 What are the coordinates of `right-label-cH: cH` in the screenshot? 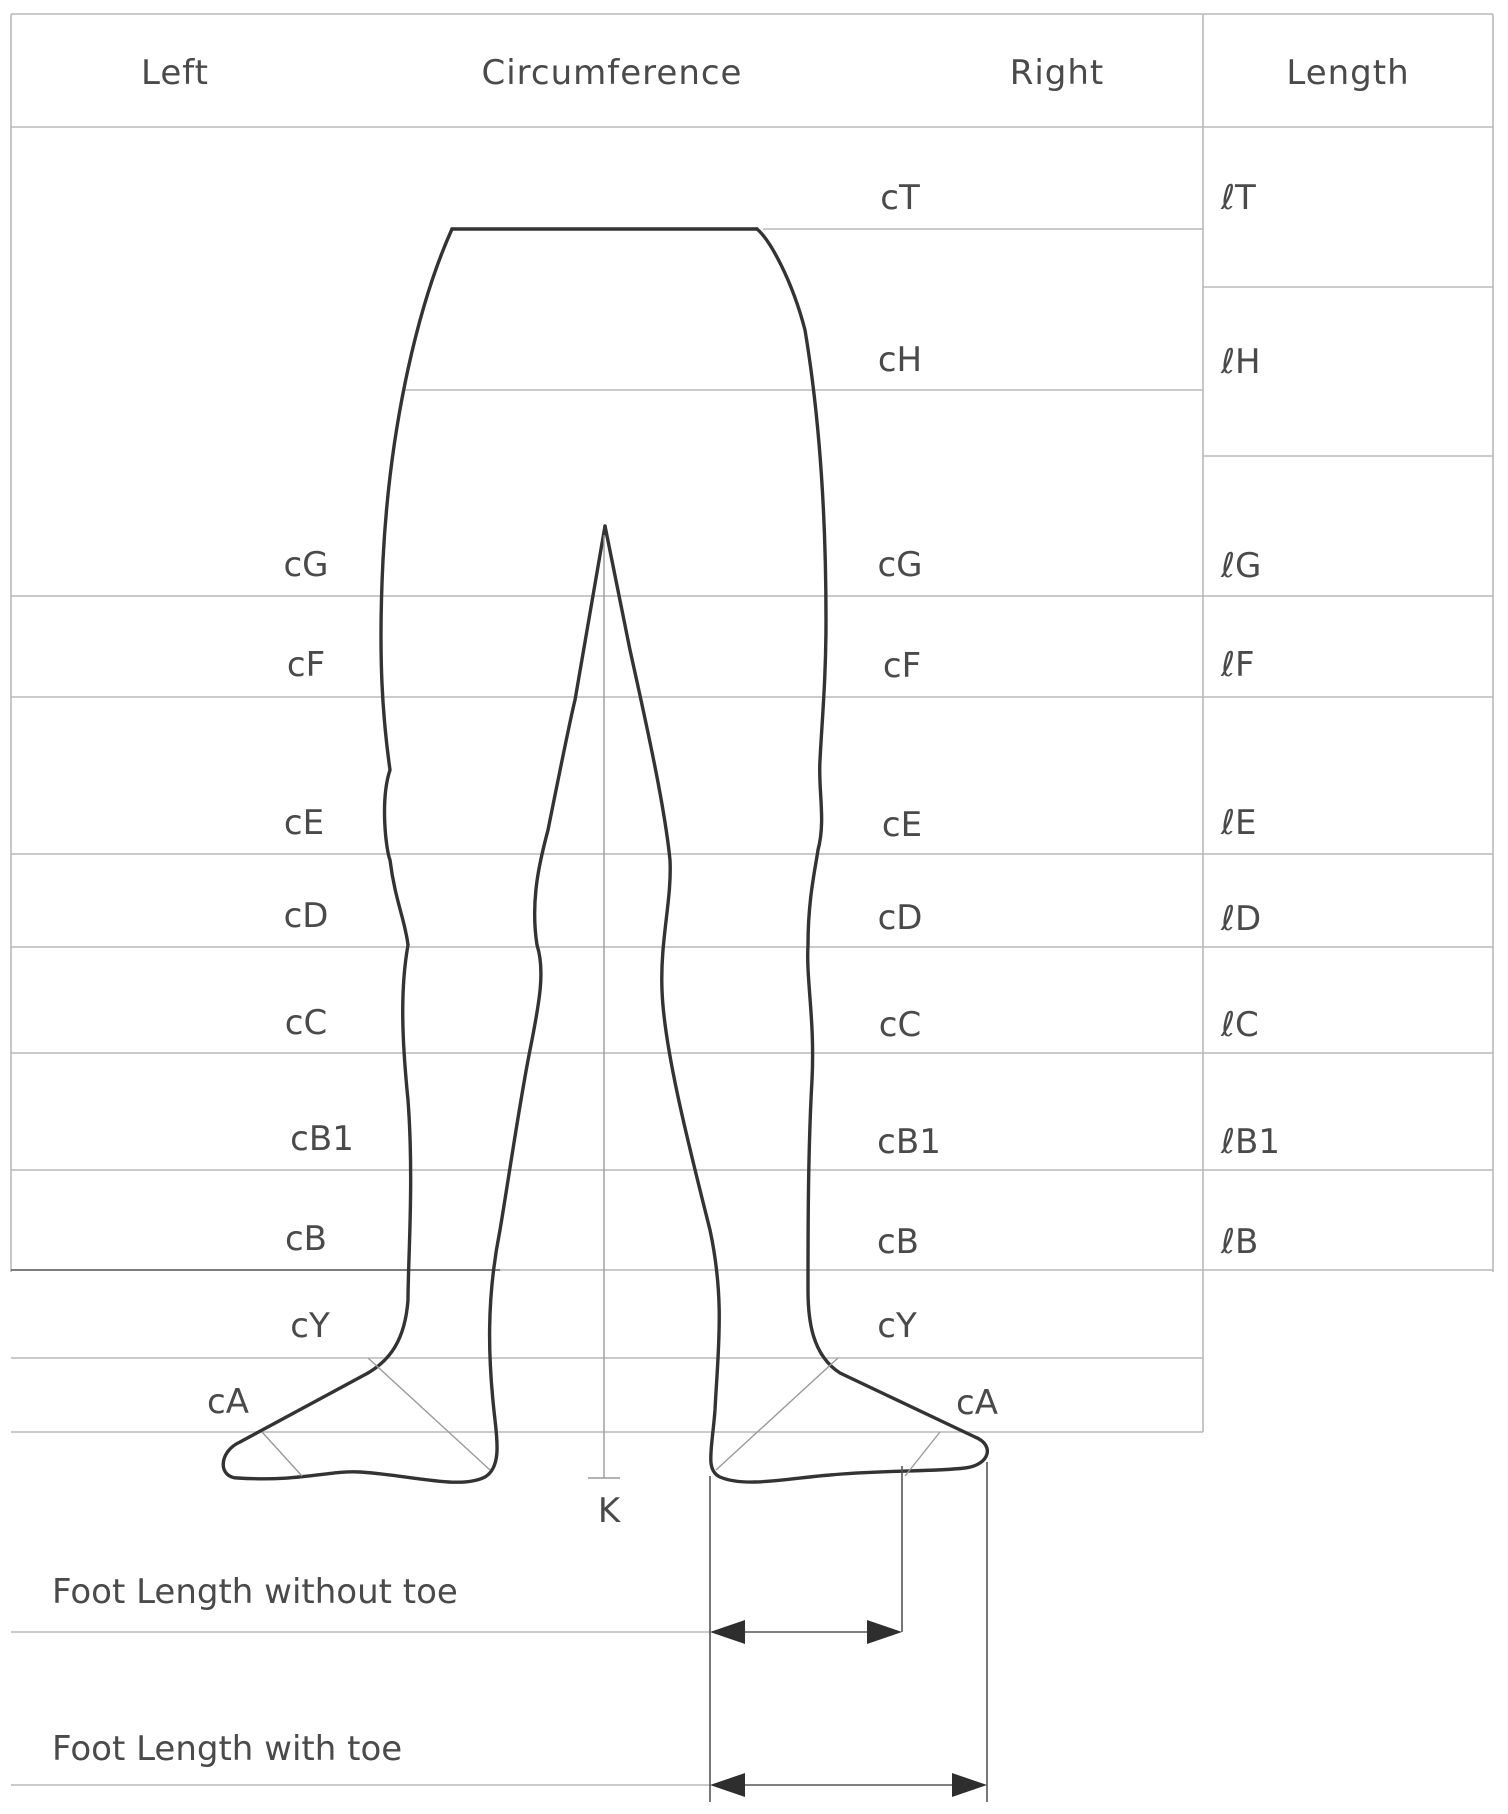 It's located at (900, 360).